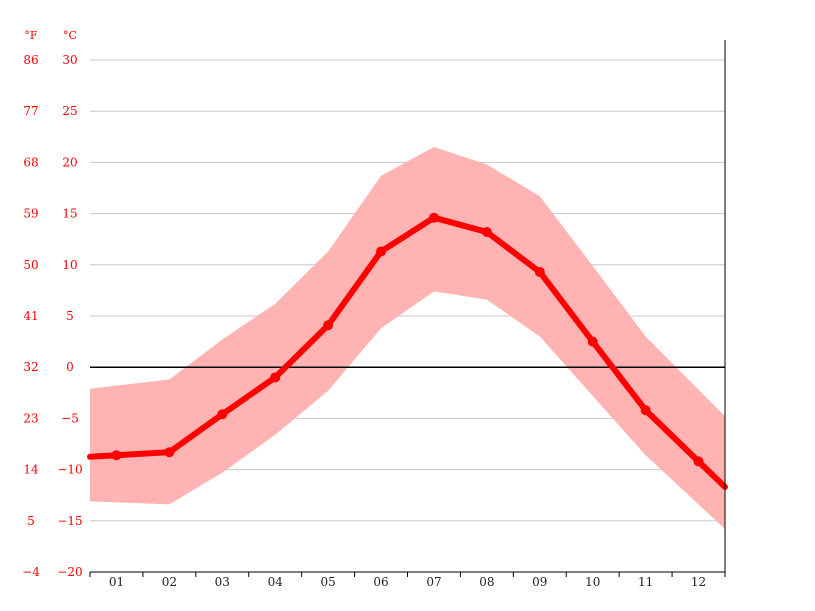 Image resolution: width=815 pixels, height=611 pixels. What do you see at coordinates (486, 582) in the screenshot?
I see `x-tick-label: 08` at bounding box center [486, 582].